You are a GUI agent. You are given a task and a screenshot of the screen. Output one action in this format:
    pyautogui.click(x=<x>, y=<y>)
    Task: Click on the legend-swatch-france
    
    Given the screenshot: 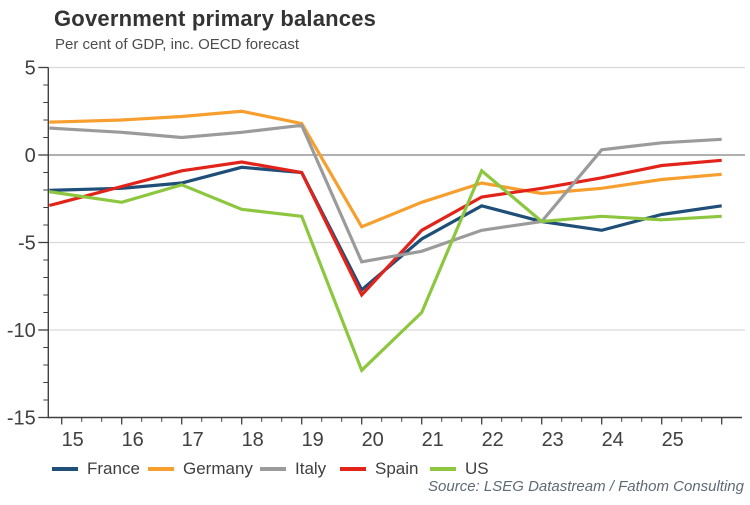 What is the action you would take?
    pyautogui.click(x=65, y=469)
    